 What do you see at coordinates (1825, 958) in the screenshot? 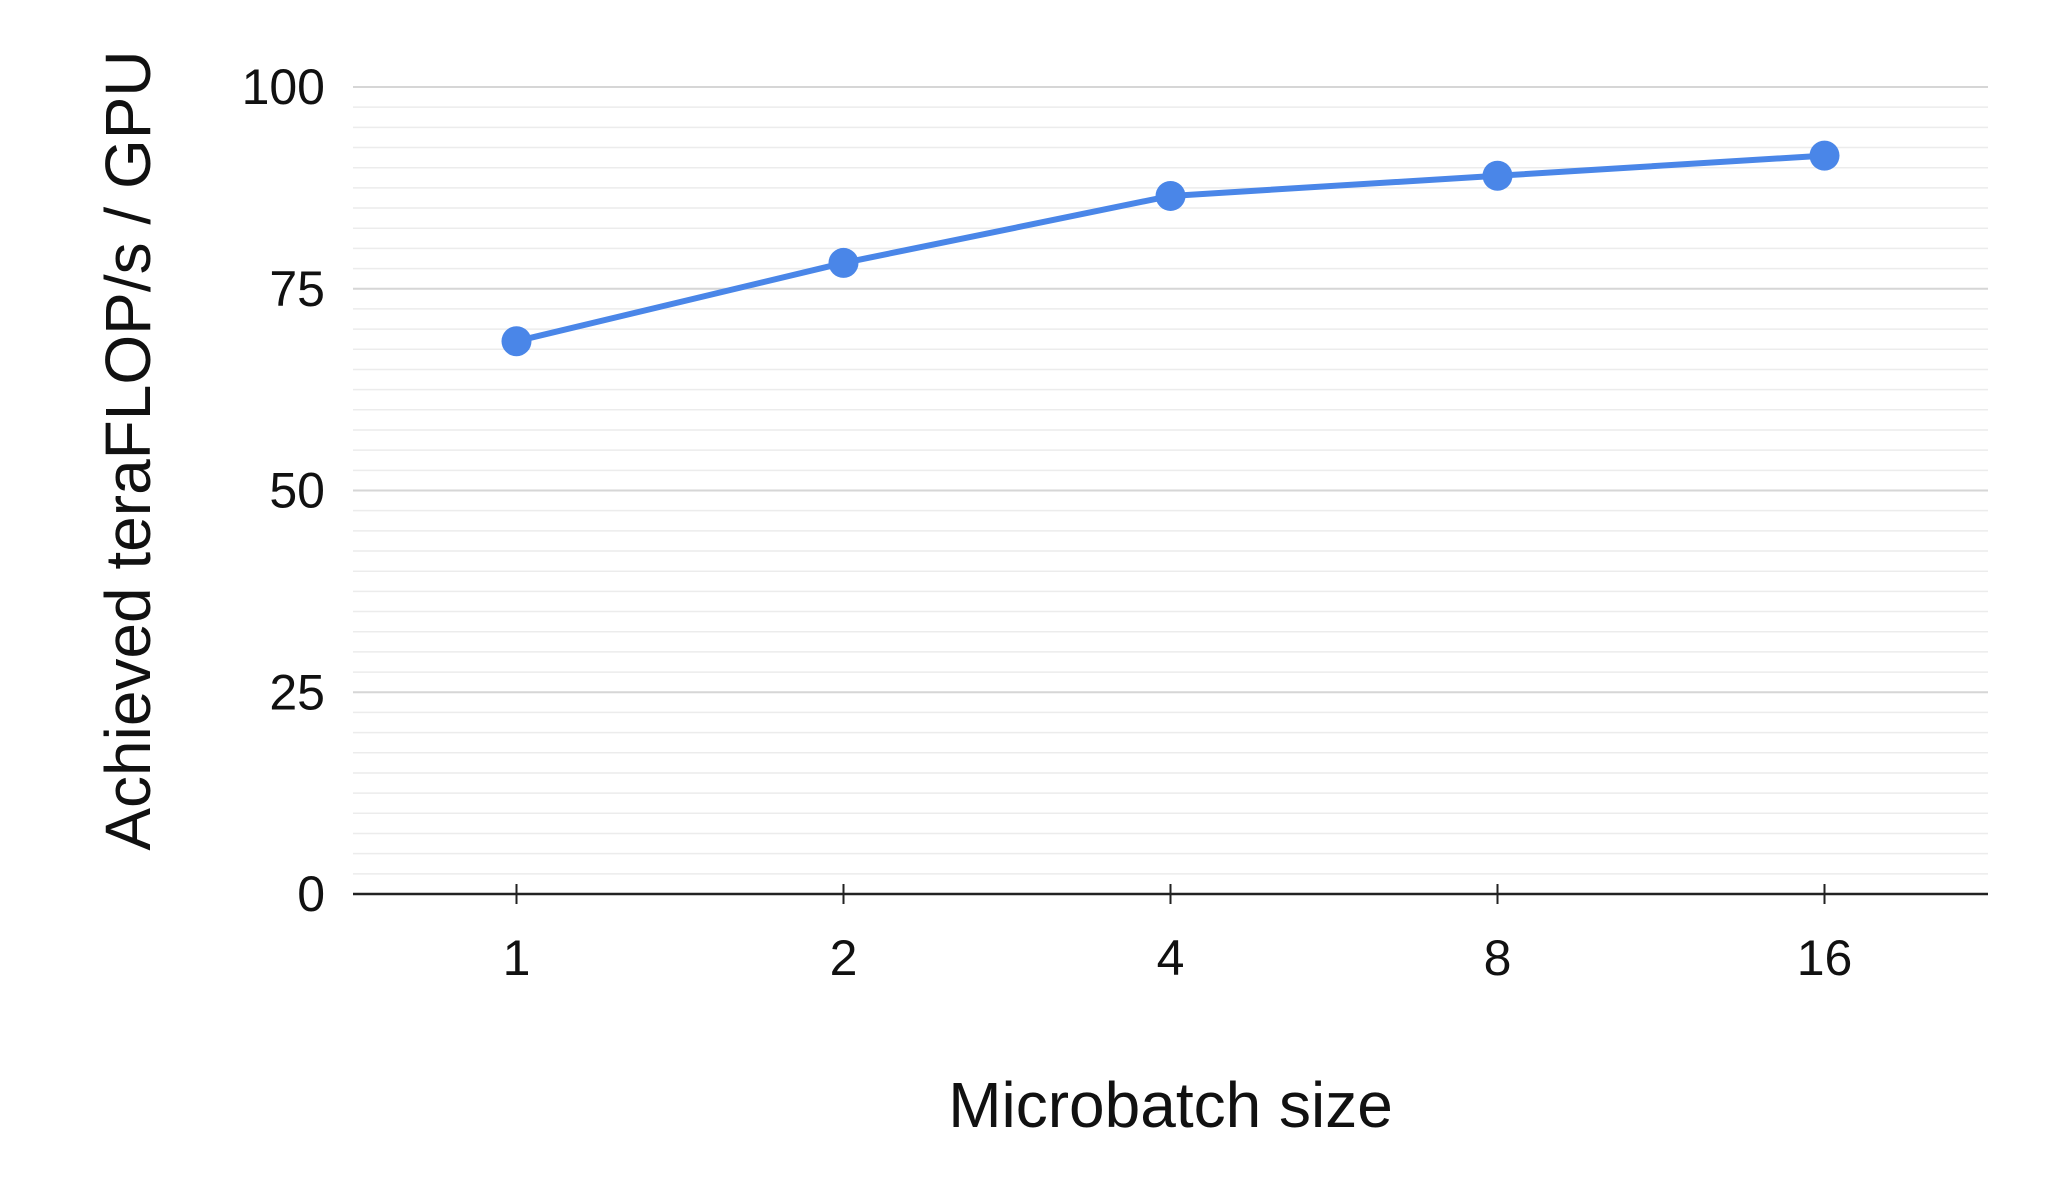
I see `x-tick-label: 16` at bounding box center [1825, 958].